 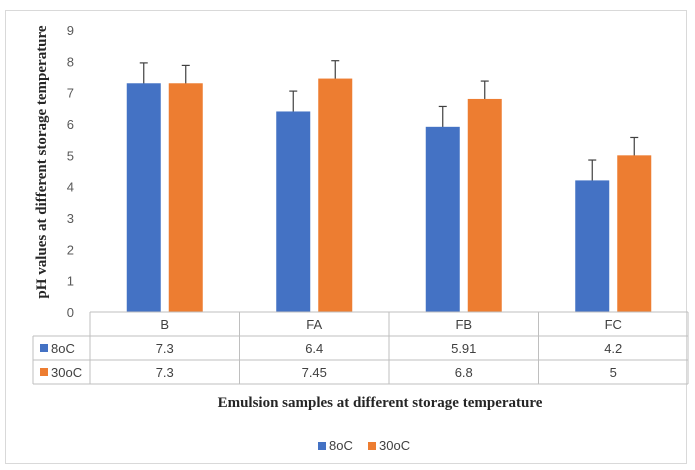 What do you see at coordinates (484, 205) in the screenshot?
I see `bar-30oC-FB` at bounding box center [484, 205].